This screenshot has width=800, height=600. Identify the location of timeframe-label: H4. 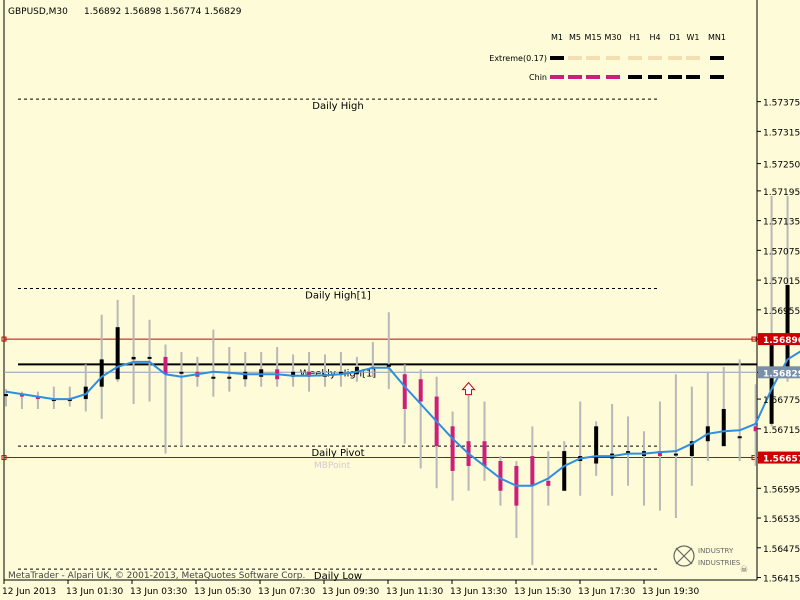
(654, 37).